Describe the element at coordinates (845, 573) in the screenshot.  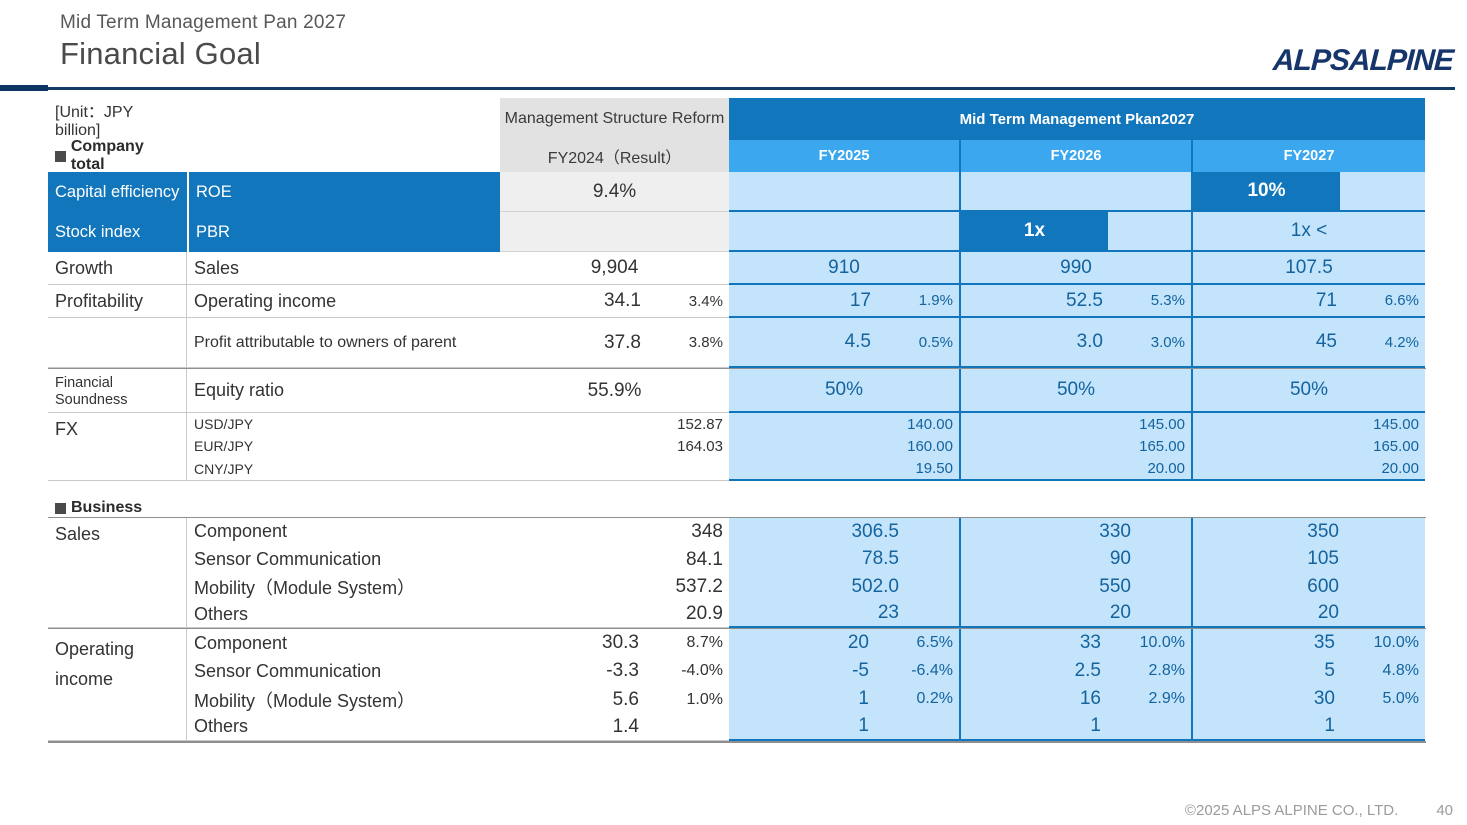
I see `business-sales-fy2025: 306.5 78.5 502.0 23` at that location.